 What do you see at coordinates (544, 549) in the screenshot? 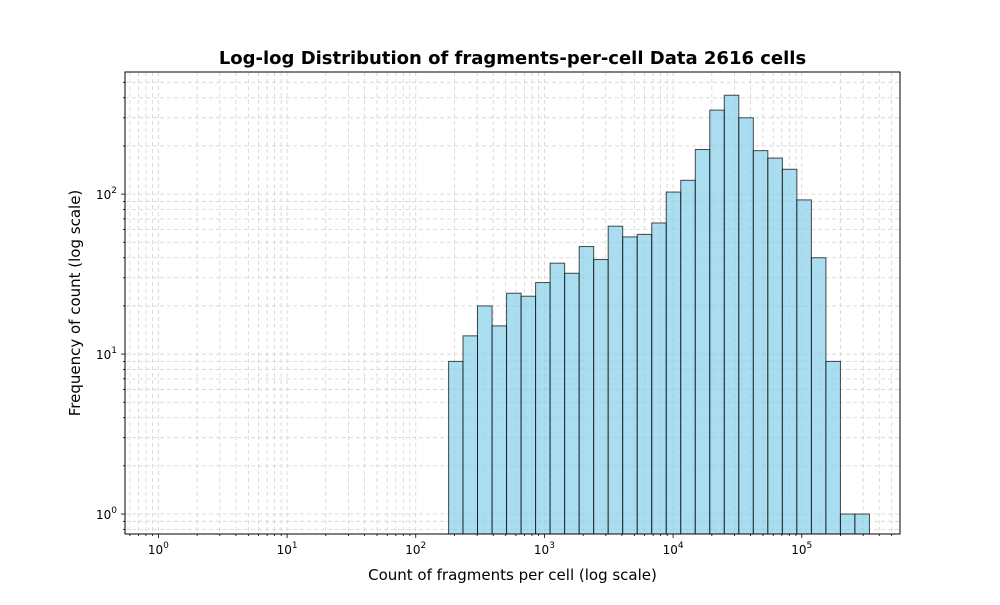
I see `x-tick-label: 10³` at bounding box center [544, 549].